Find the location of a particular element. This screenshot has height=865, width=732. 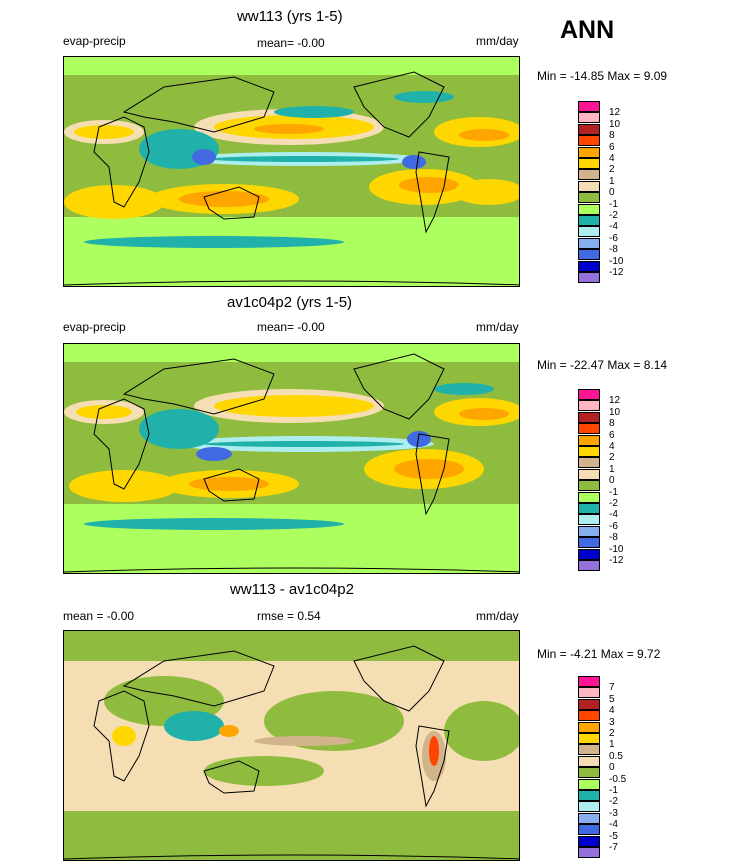

panel-1-mean: mean= -0.00 is located at coordinates (291, 43).